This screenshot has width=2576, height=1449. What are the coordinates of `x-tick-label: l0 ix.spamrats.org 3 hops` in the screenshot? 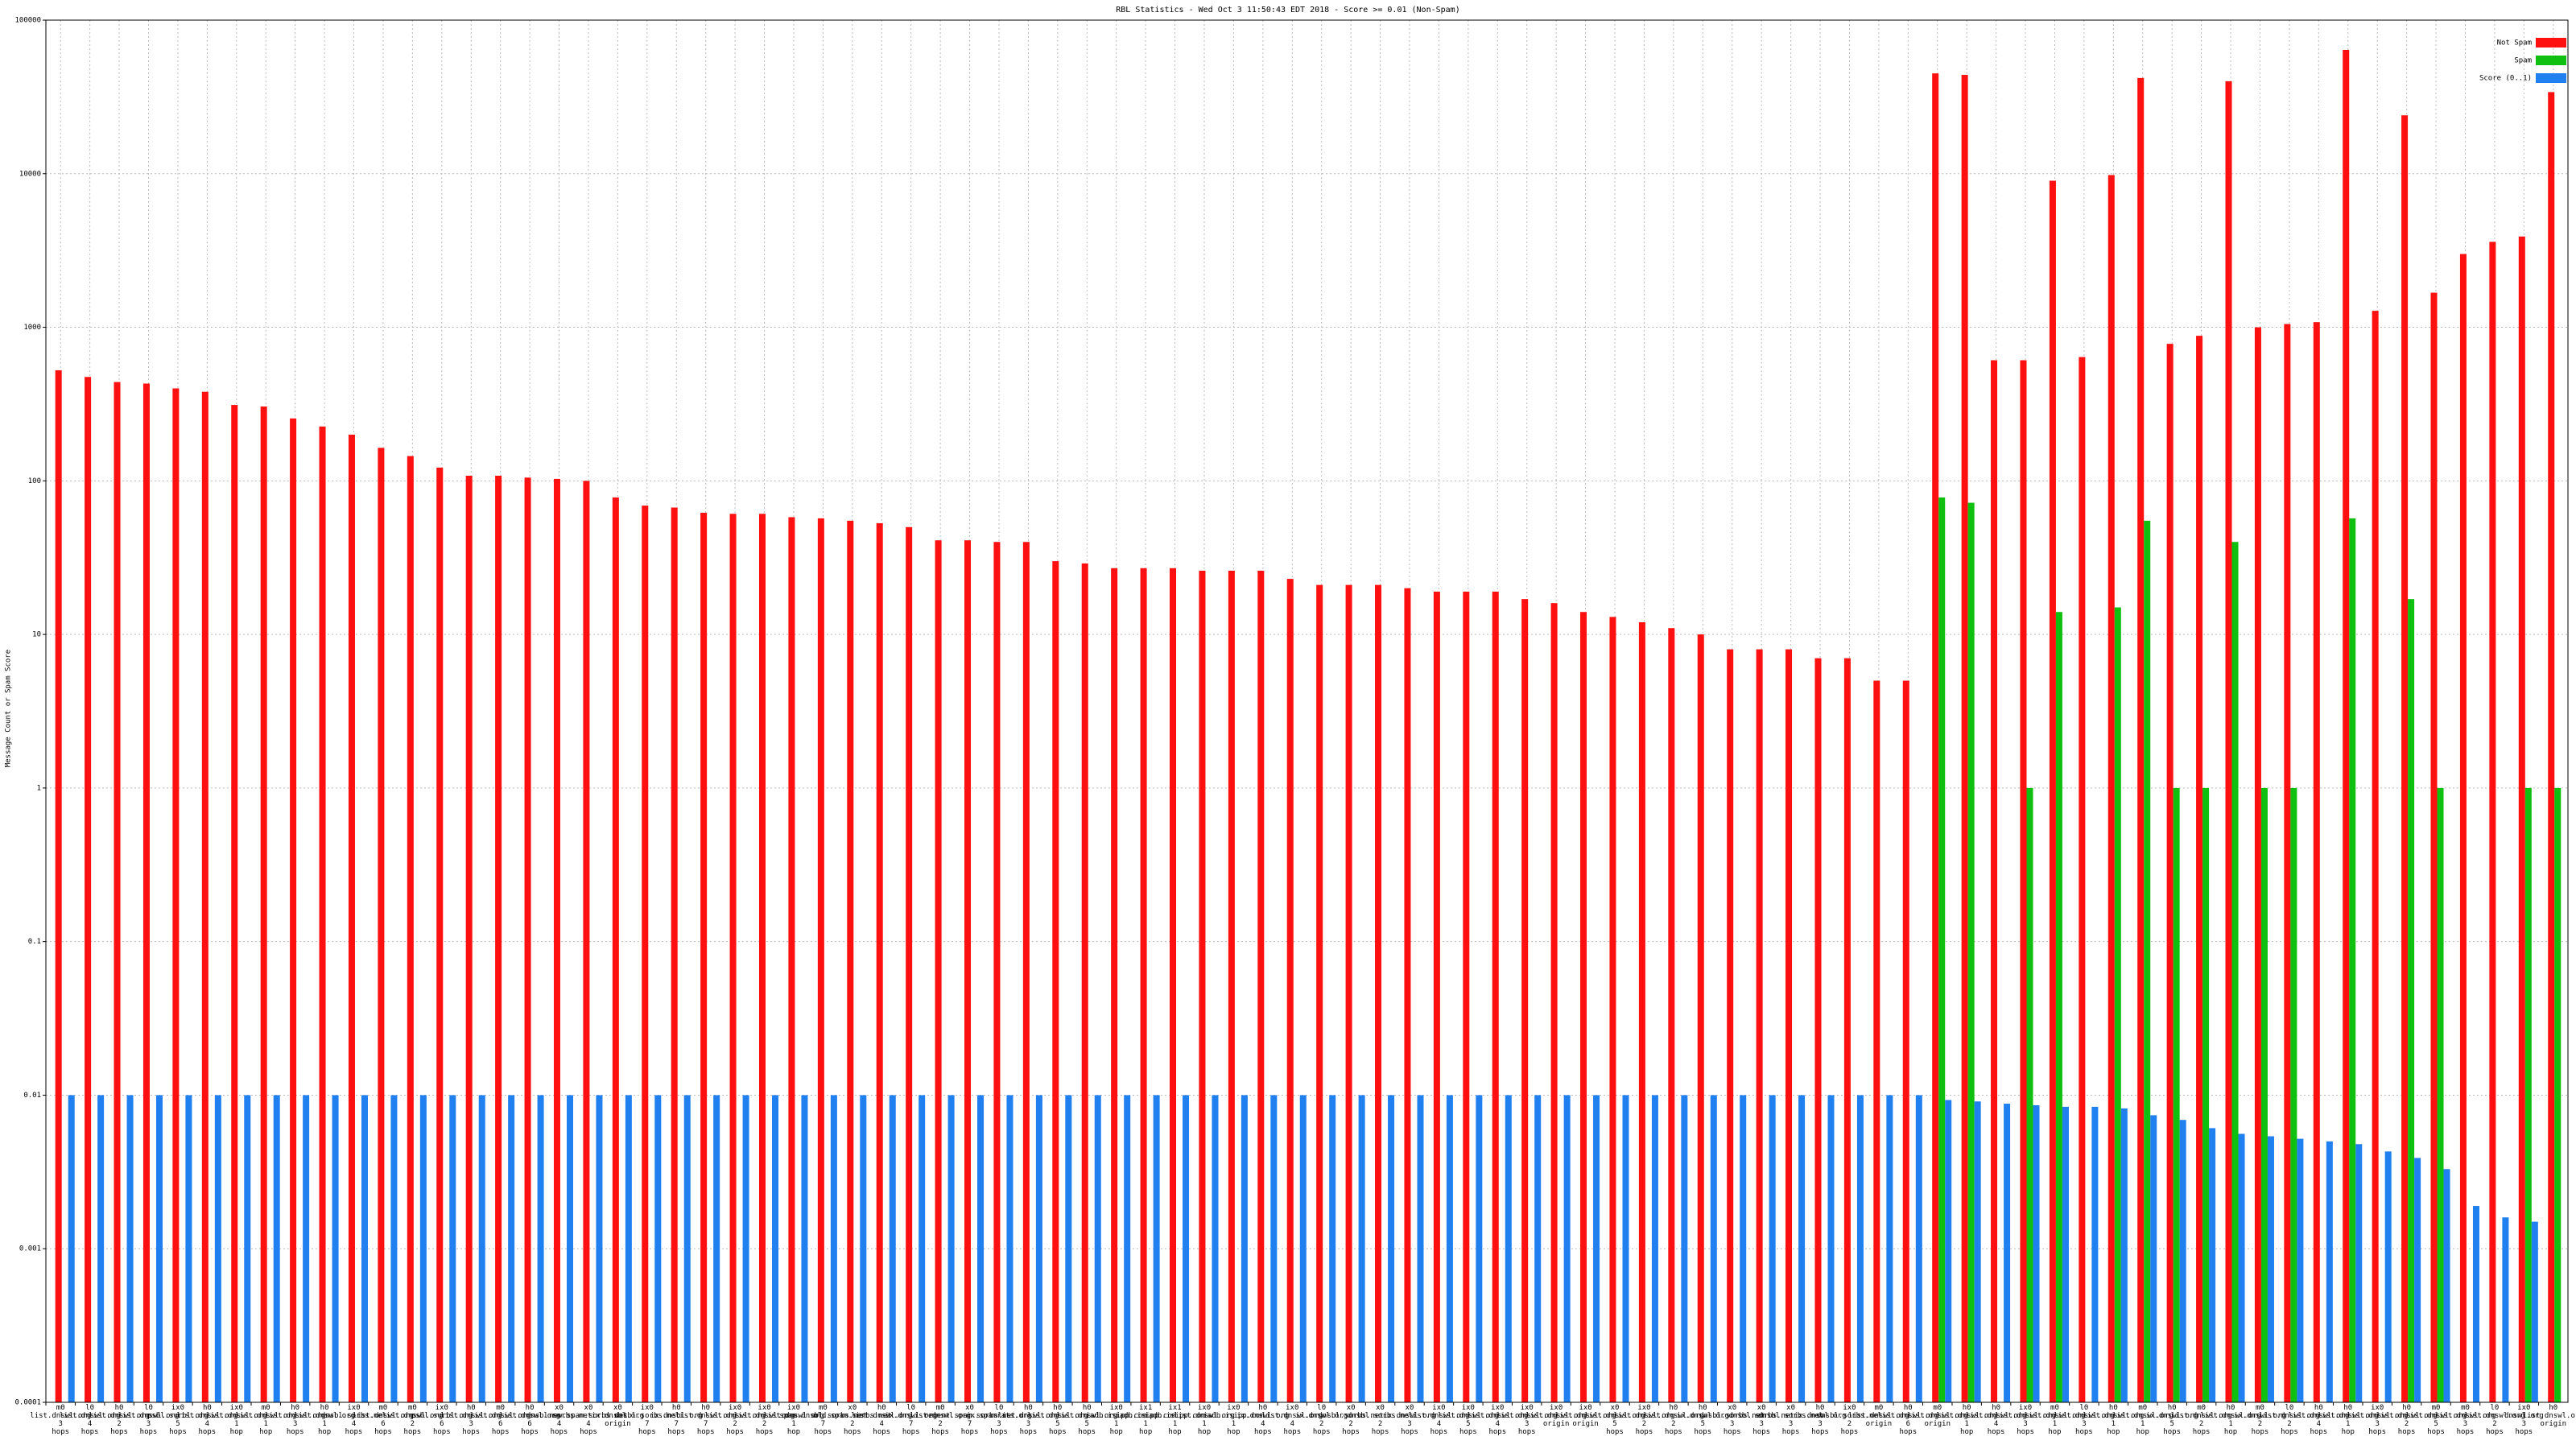 It's located at (998, 1420).